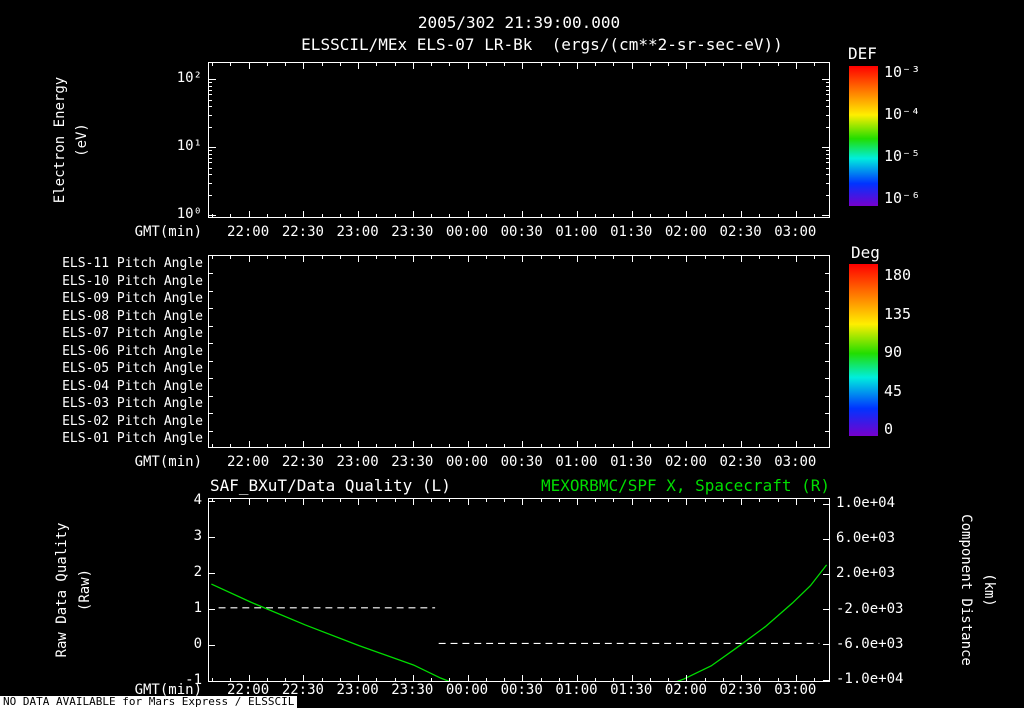  I want to click on x-tick-label: 22:00, so click(248, 462).